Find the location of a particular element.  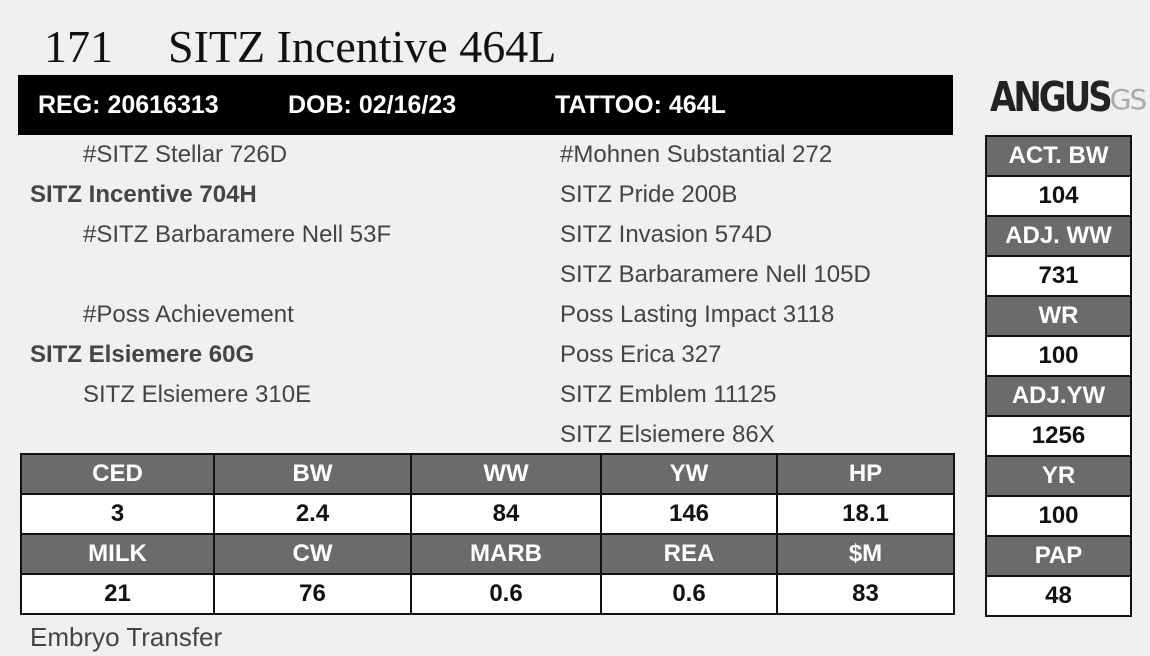

epd-value: 21 is located at coordinates (117, 594).